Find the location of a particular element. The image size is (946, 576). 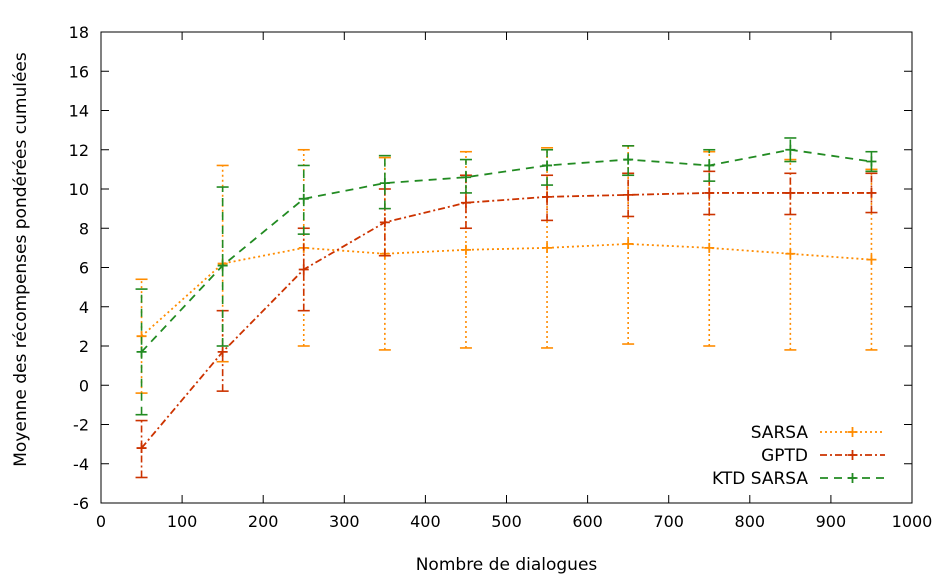

x-tick-label: 600 is located at coordinates (587, 521).